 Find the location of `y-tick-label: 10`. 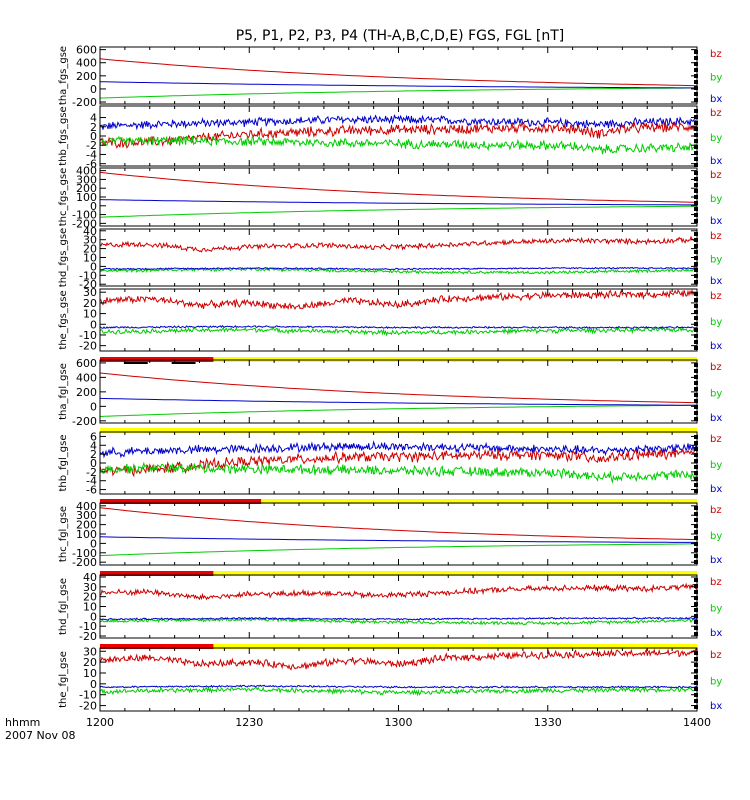

y-tick-label: 10 is located at coordinates (90, 314).